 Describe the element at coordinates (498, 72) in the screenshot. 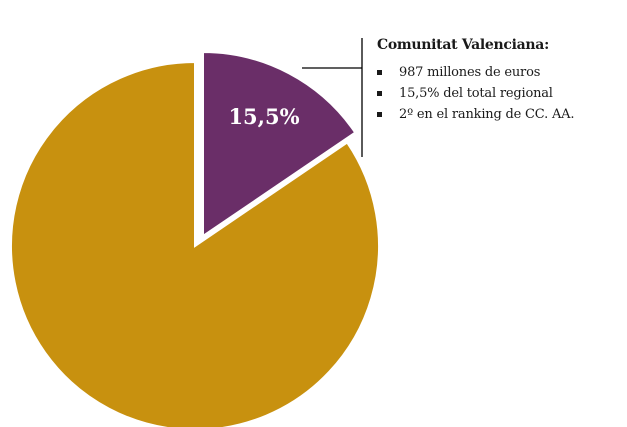

I see `callout-item-amount: 987 millones de euros` at that location.